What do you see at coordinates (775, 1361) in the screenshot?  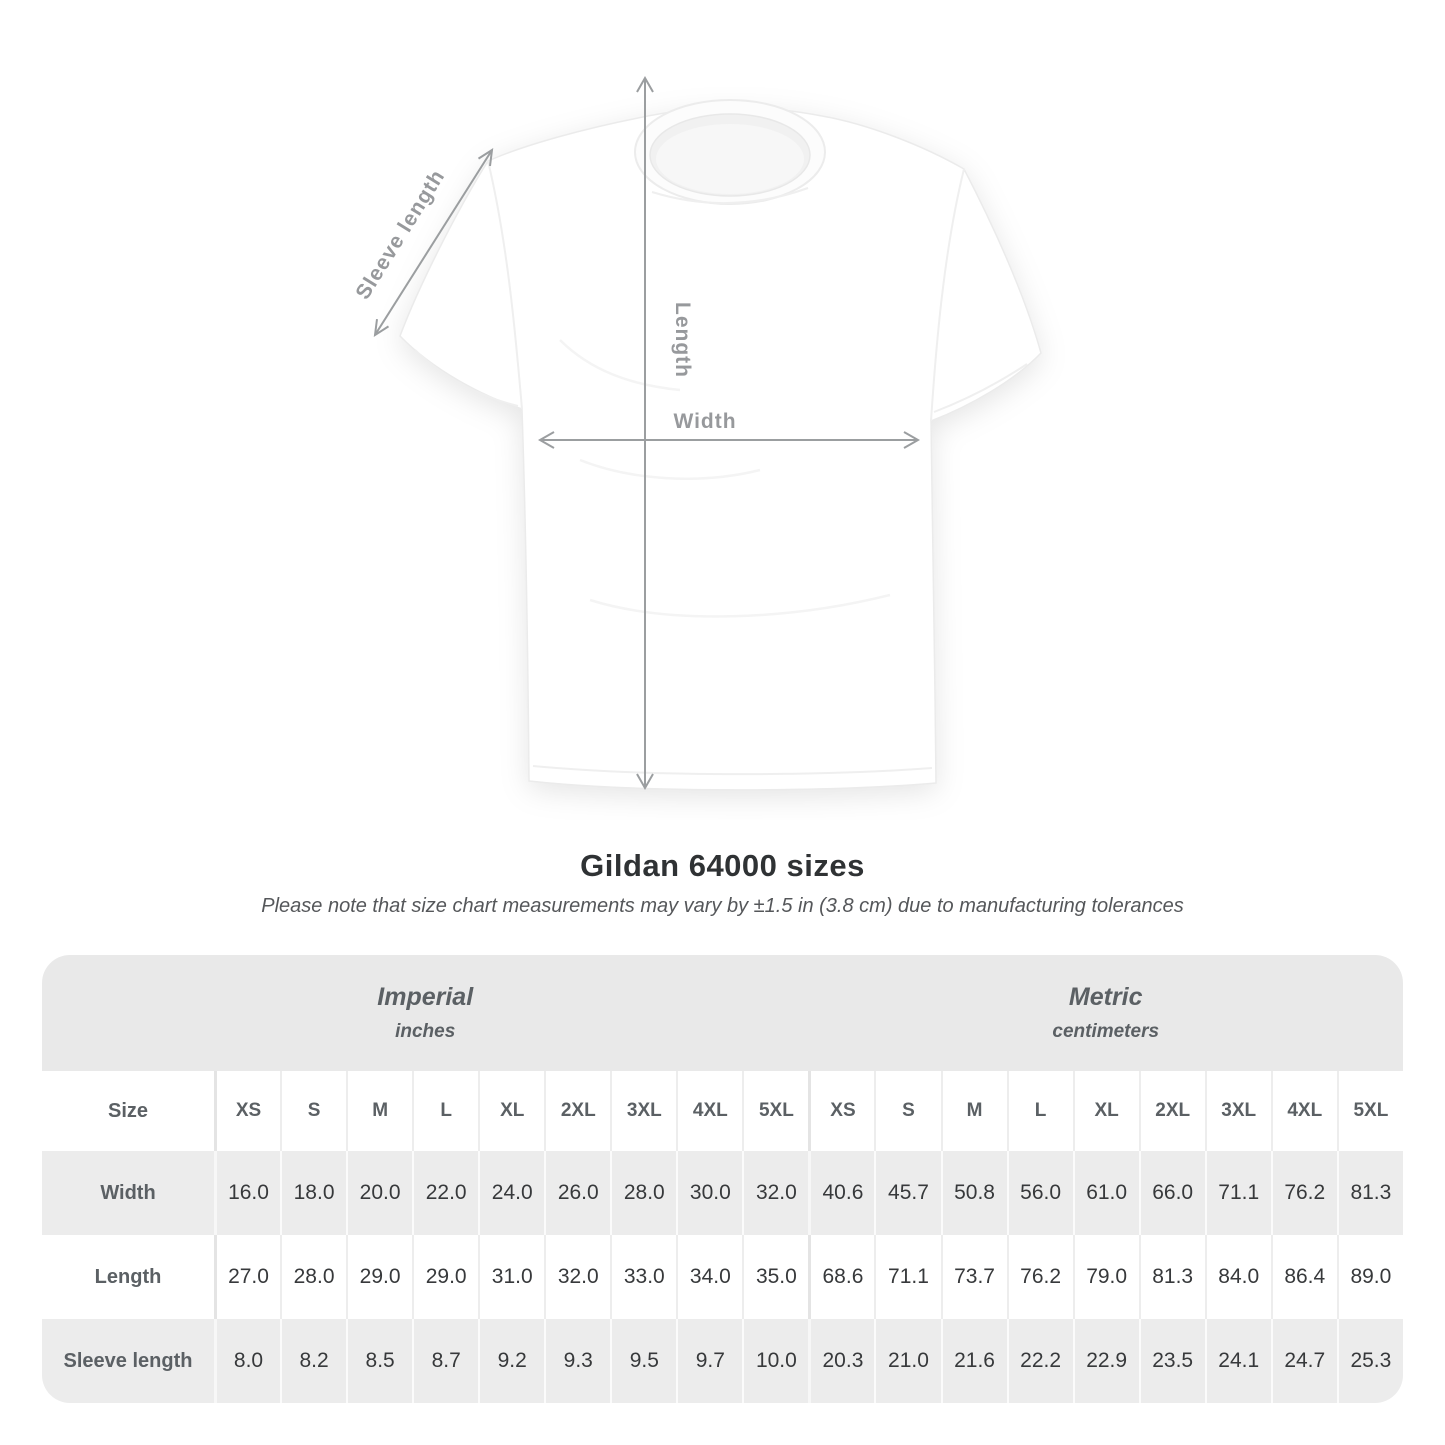 I see `cell-sleeve-length-imperial-5xl: 10.0` at bounding box center [775, 1361].